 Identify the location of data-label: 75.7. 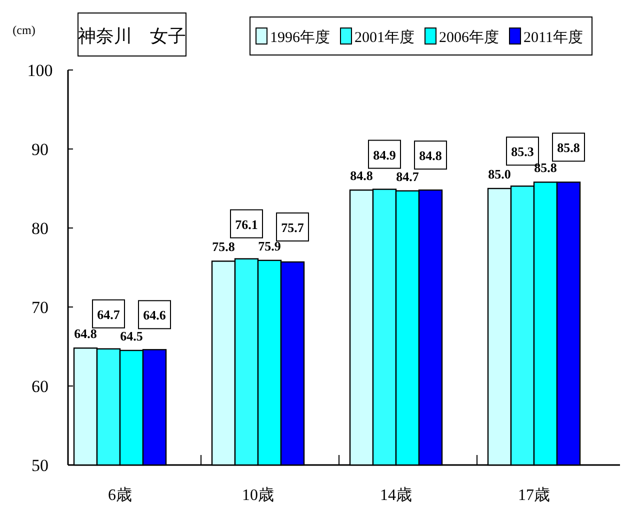
(292, 227).